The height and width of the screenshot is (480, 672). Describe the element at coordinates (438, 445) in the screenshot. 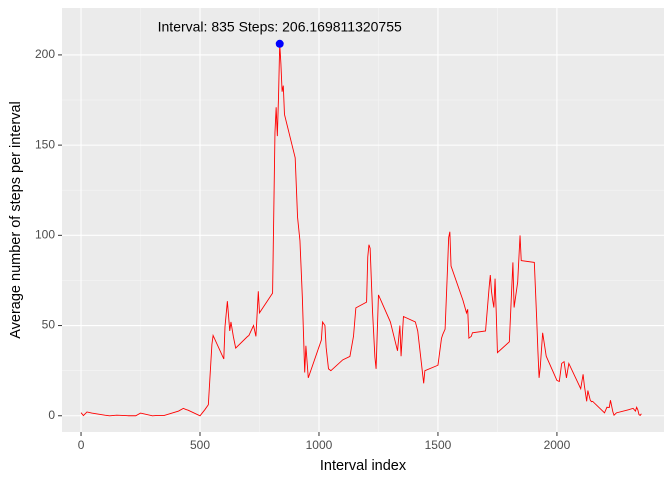

I see `x-tick-label: 1500` at that location.